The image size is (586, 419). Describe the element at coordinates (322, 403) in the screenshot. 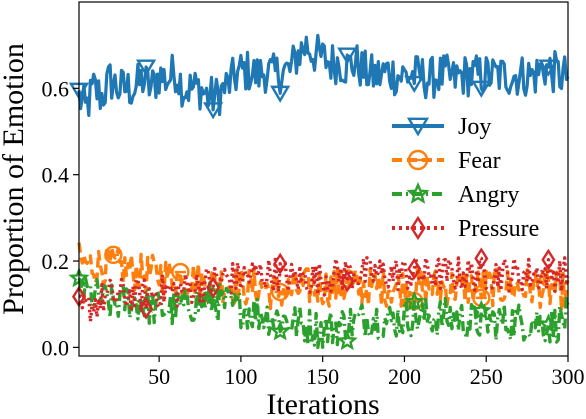

I see `x-axis-label: Iterations` at that location.